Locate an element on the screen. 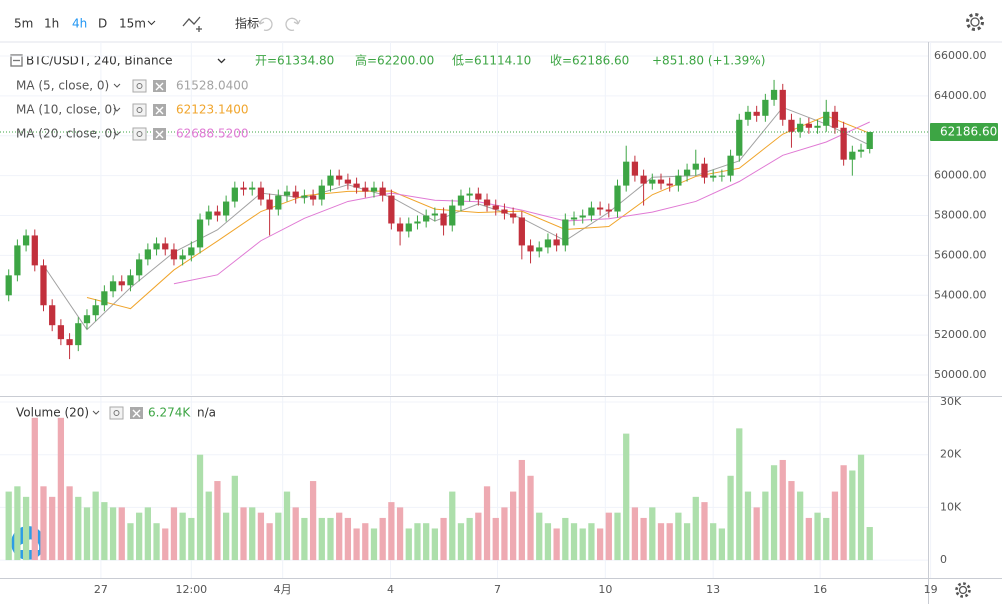 Image resolution: width=1002 pixels, height=604 pixels. interval-caret is located at coordinates (151, 23).